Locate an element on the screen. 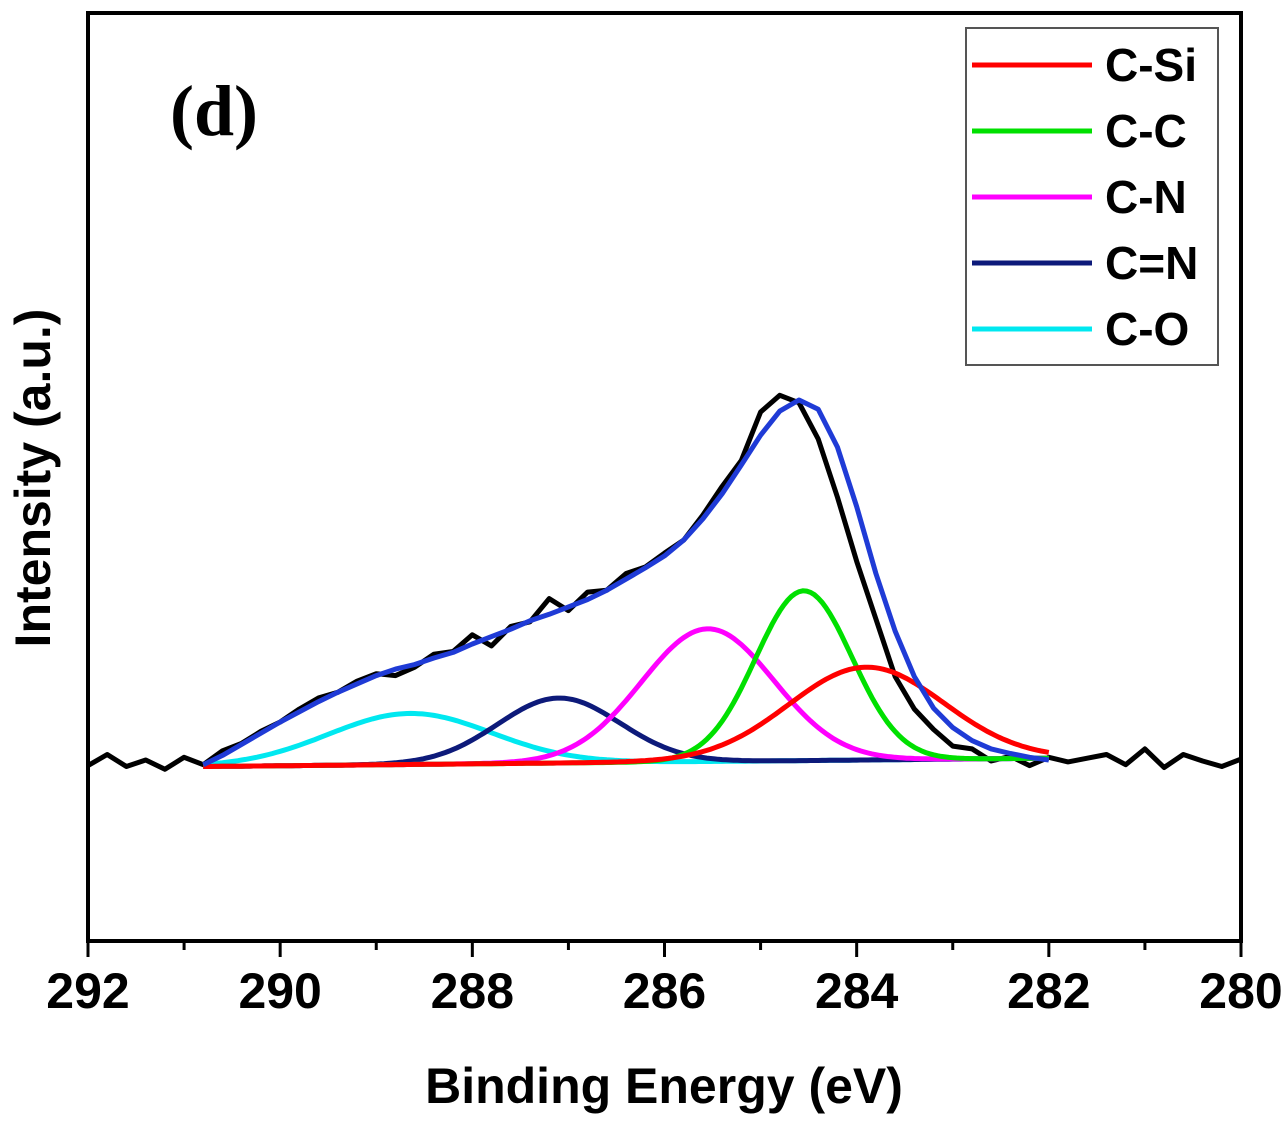 The height and width of the screenshot is (1125, 1288). y-axis-title: Intensity (a.u.) is located at coordinates (33, 478).